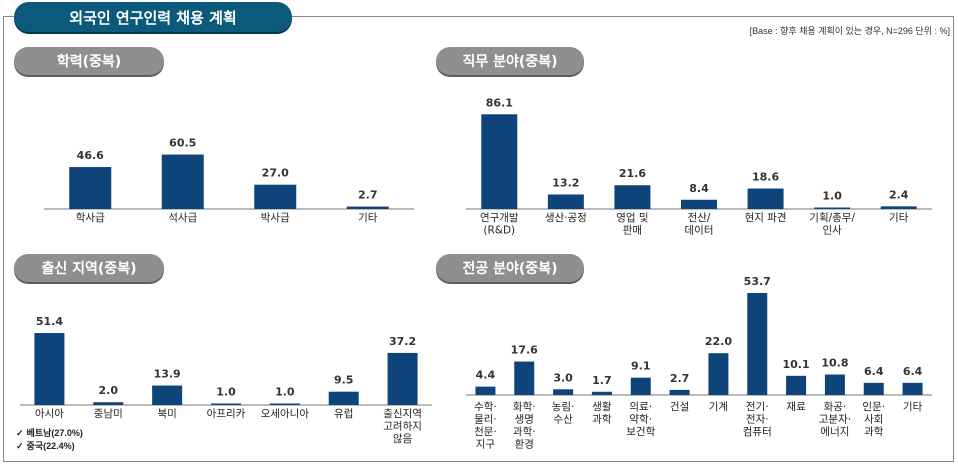  What do you see at coordinates (524, 407) in the screenshot?
I see `major-field-category-label: 화학·` at bounding box center [524, 407].